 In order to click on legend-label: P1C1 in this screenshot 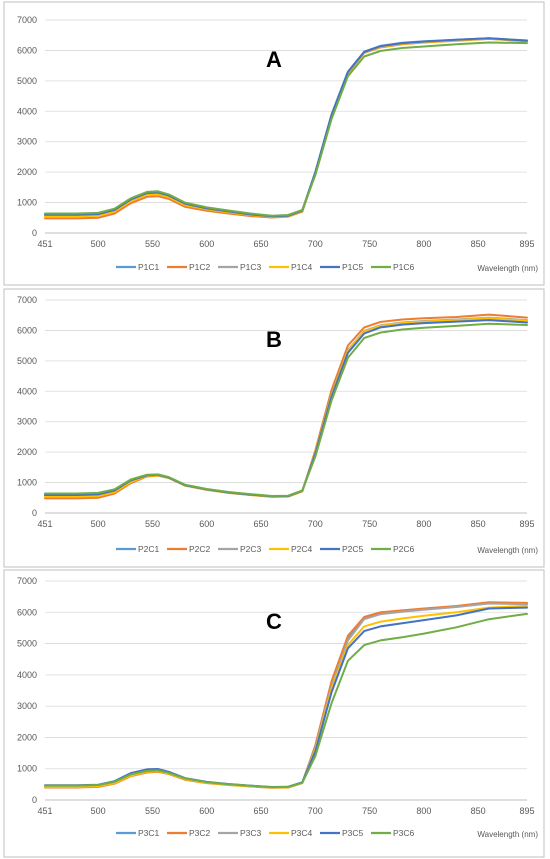, I will do `click(149, 267)`.